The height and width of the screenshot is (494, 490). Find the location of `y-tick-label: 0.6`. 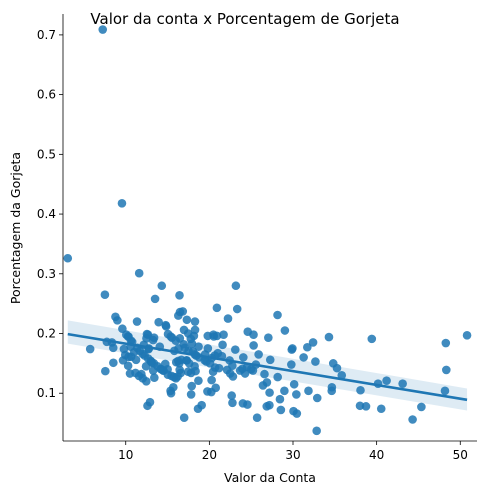

y-tick-label: 0.6 is located at coordinates (46, 95).